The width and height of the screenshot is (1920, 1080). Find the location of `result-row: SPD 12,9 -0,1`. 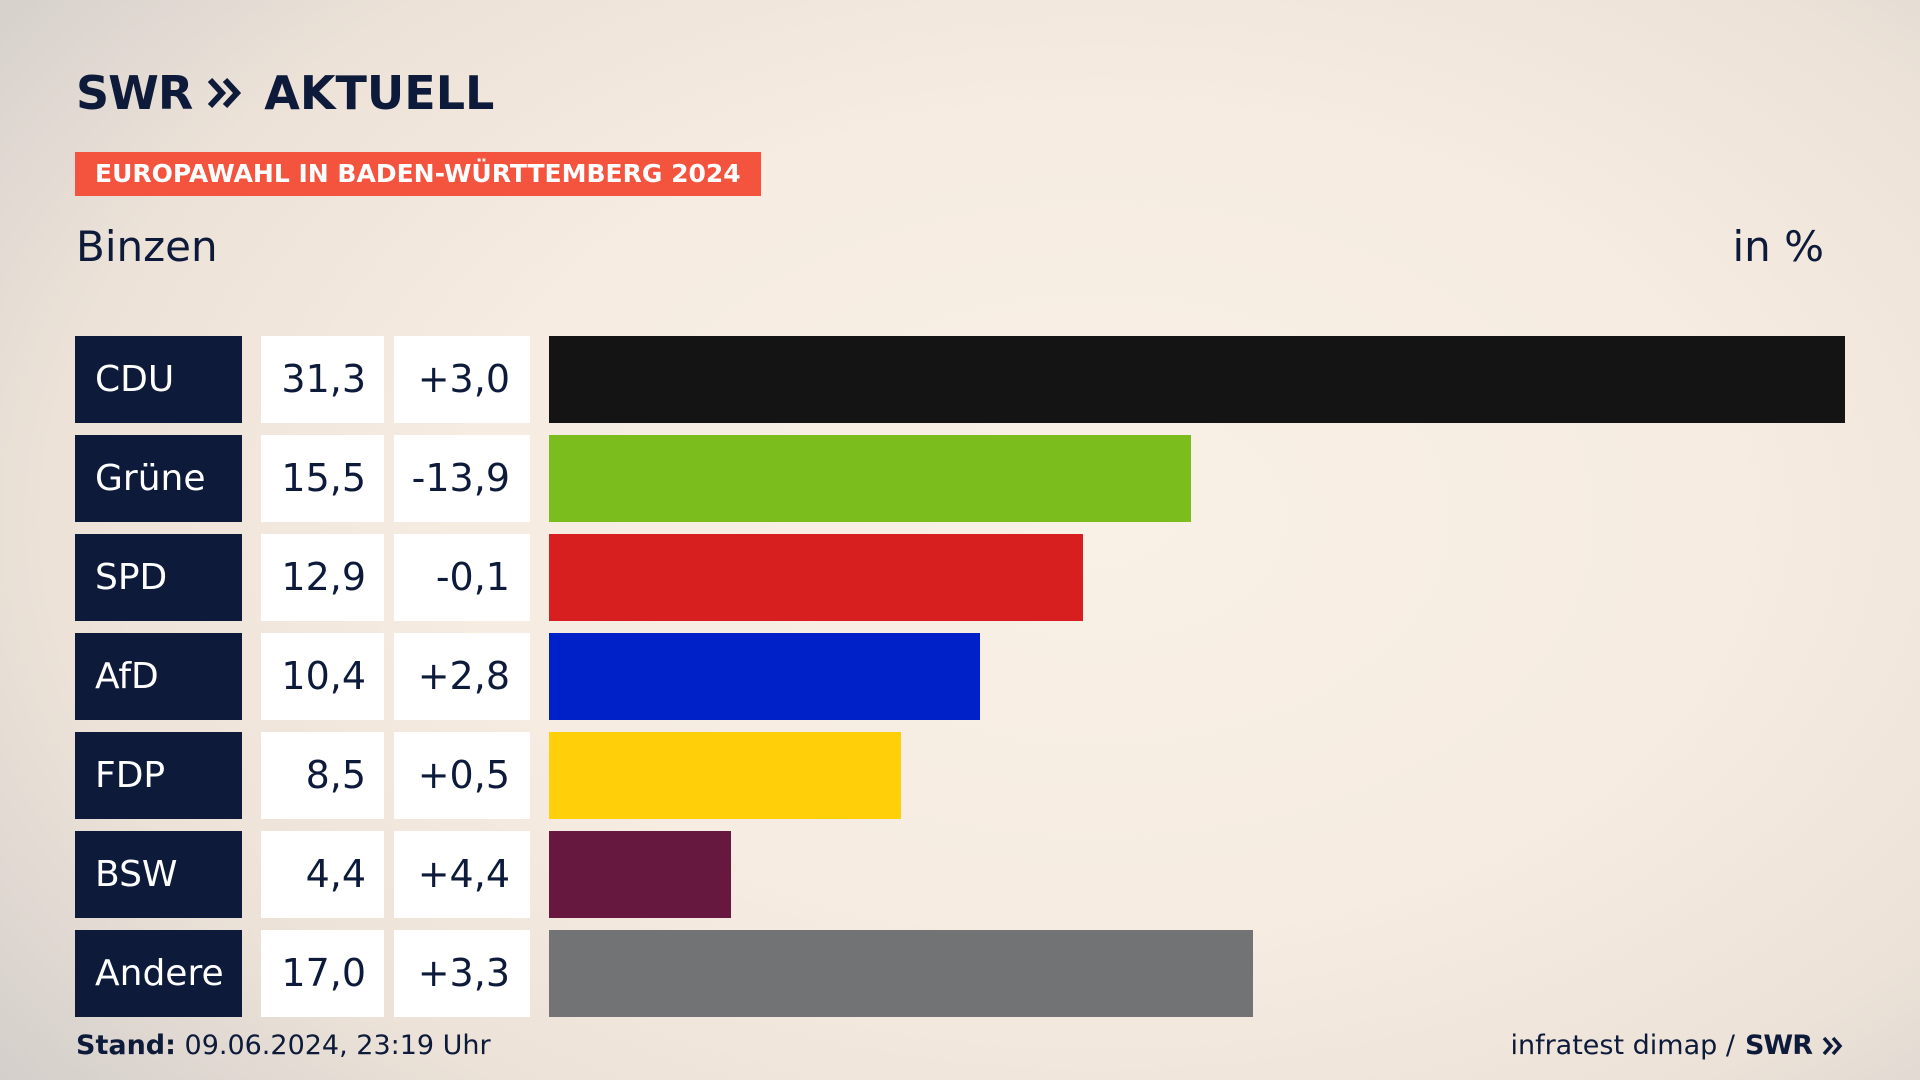

result-row: SPD 12,9 -0,1 is located at coordinates (960, 577).